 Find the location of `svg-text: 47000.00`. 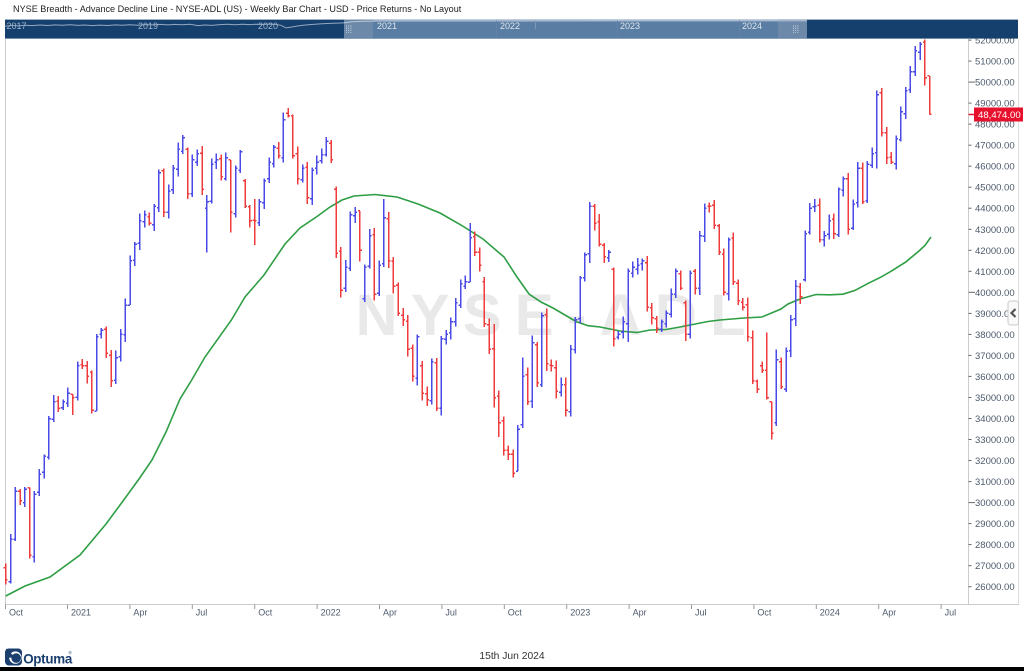

svg-text: 47000.00 is located at coordinates (995, 146).